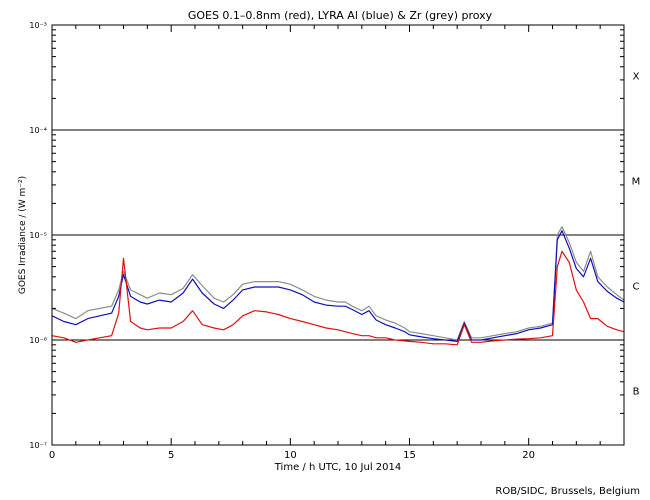  Describe the element at coordinates (528, 455) in the screenshot. I see `x-tick-label: 20` at that location.